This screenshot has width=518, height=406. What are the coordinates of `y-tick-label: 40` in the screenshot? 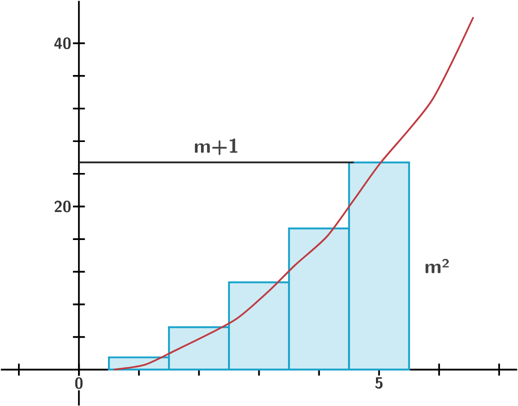 It's located at (62, 43).